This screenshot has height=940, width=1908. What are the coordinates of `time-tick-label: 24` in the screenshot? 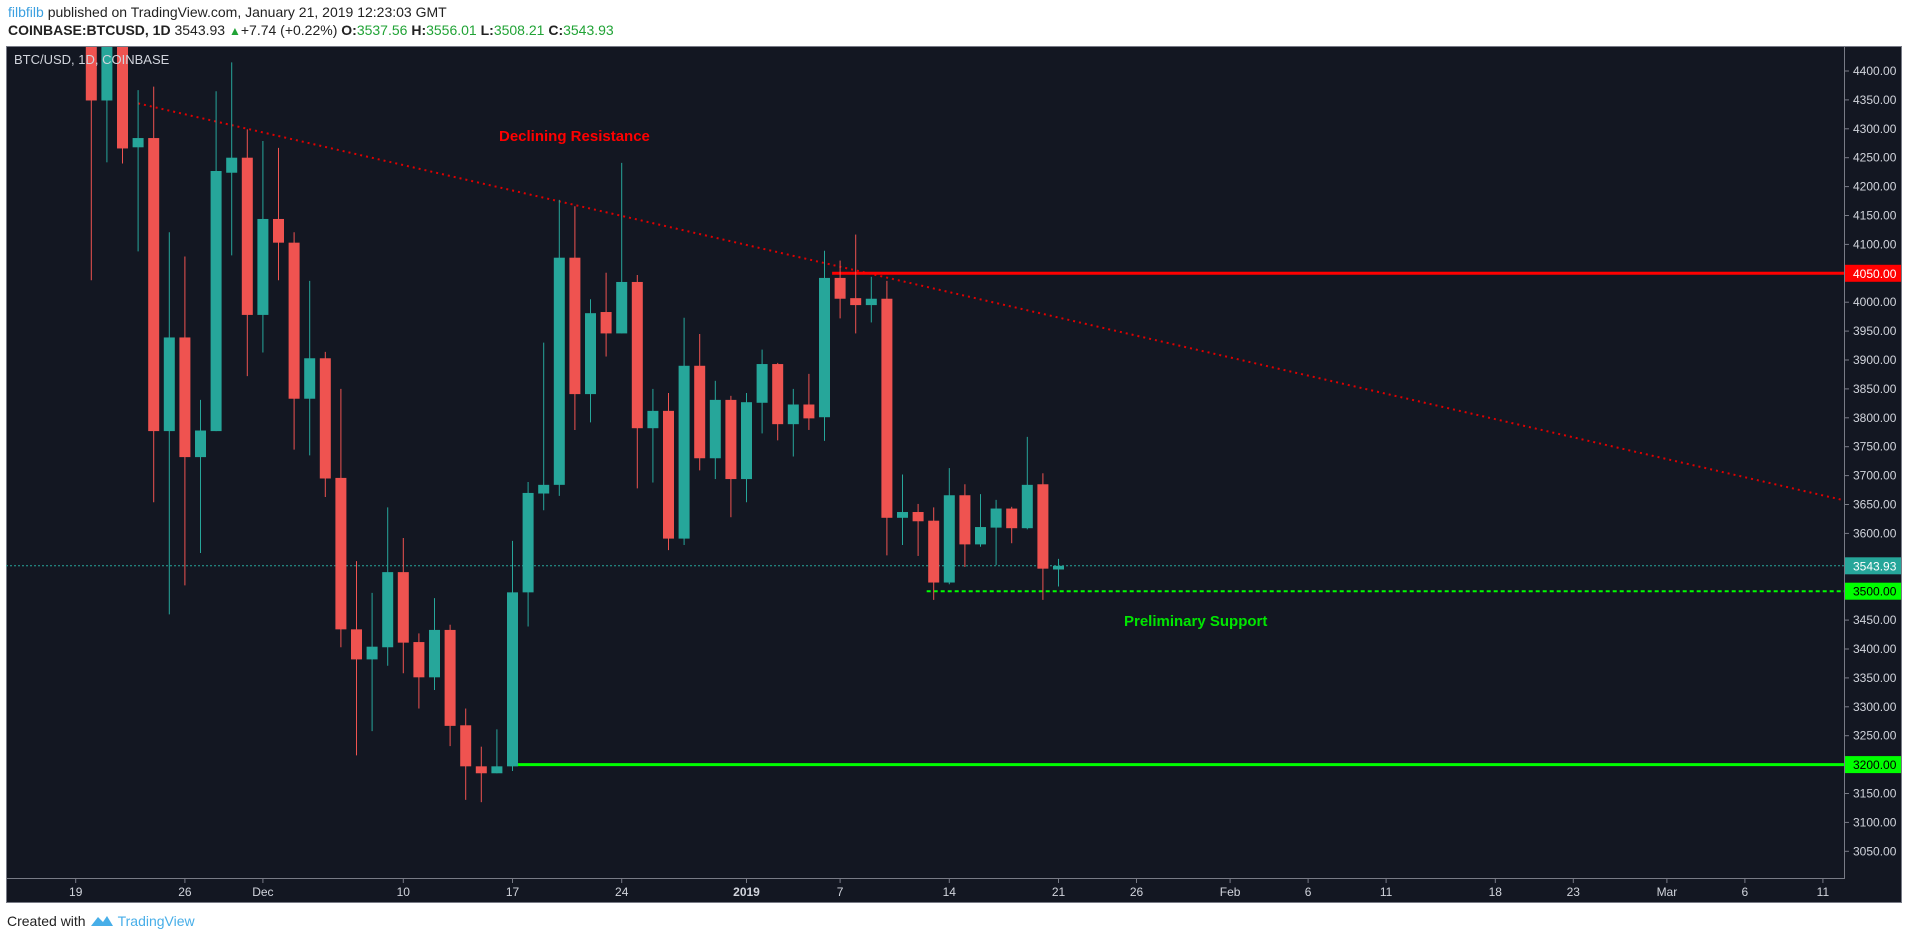 It's located at (622, 892).